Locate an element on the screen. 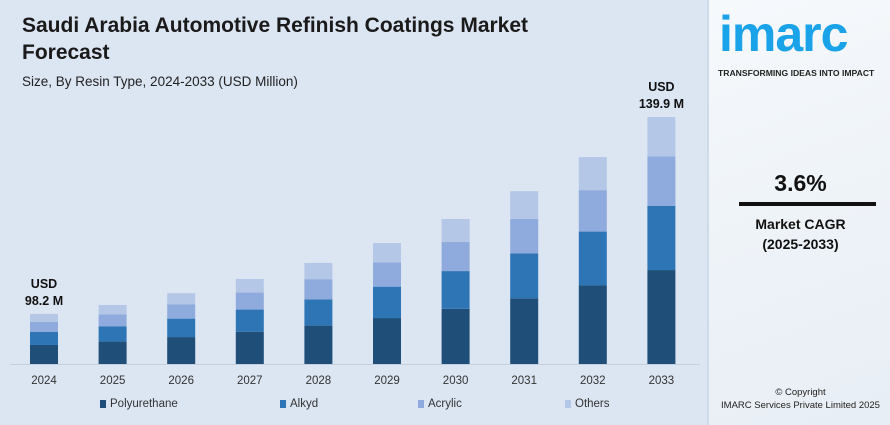 The width and height of the screenshot is (890, 425). legend-label: Alkyd is located at coordinates (304, 404).